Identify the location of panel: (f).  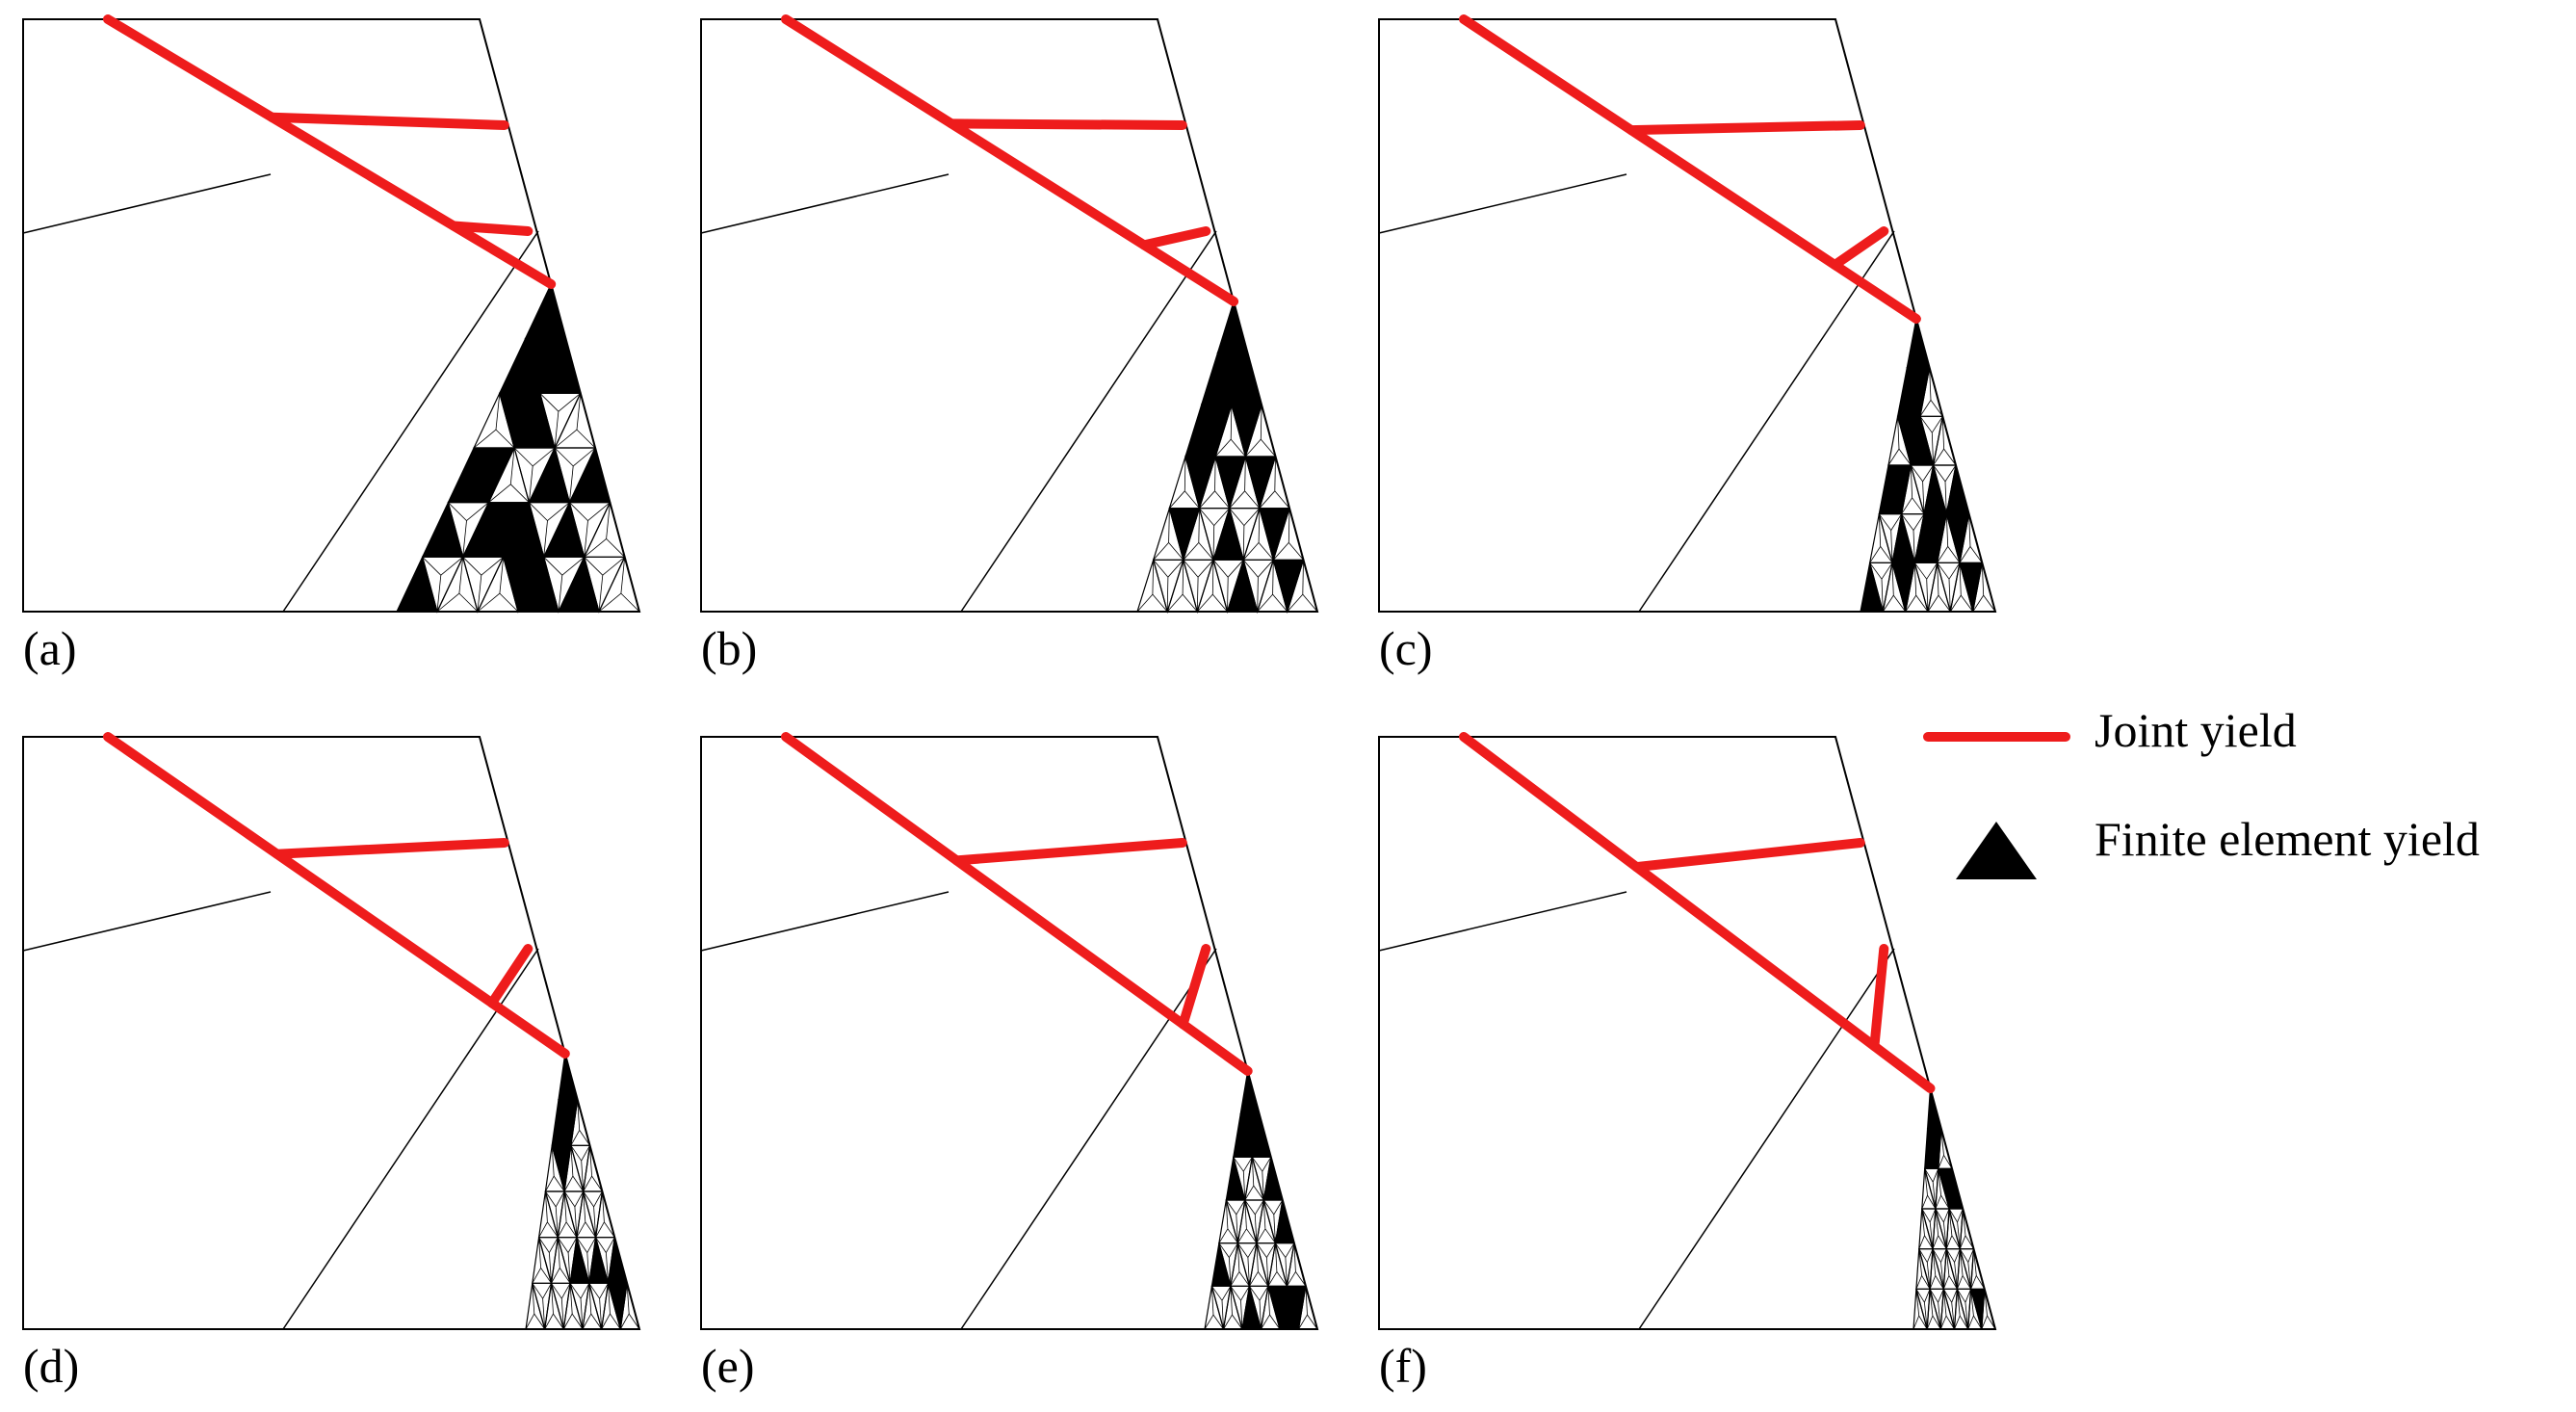
(1687, 1062).